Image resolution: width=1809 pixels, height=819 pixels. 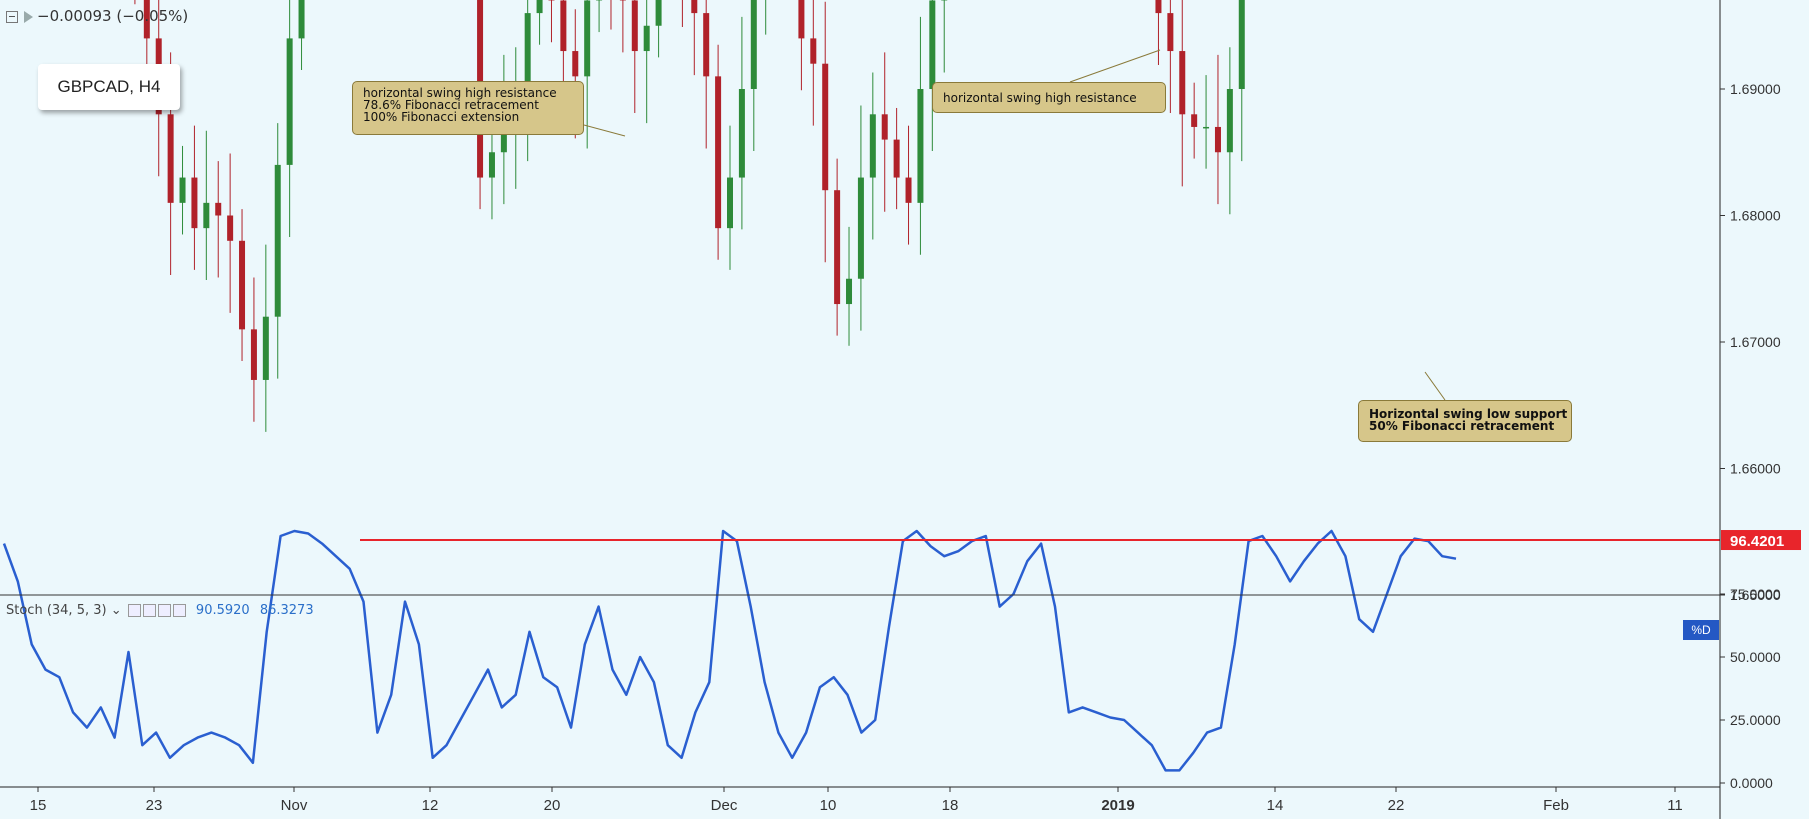 What do you see at coordinates (134, 610) in the screenshot?
I see `eye-icon` at bounding box center [134, 610].